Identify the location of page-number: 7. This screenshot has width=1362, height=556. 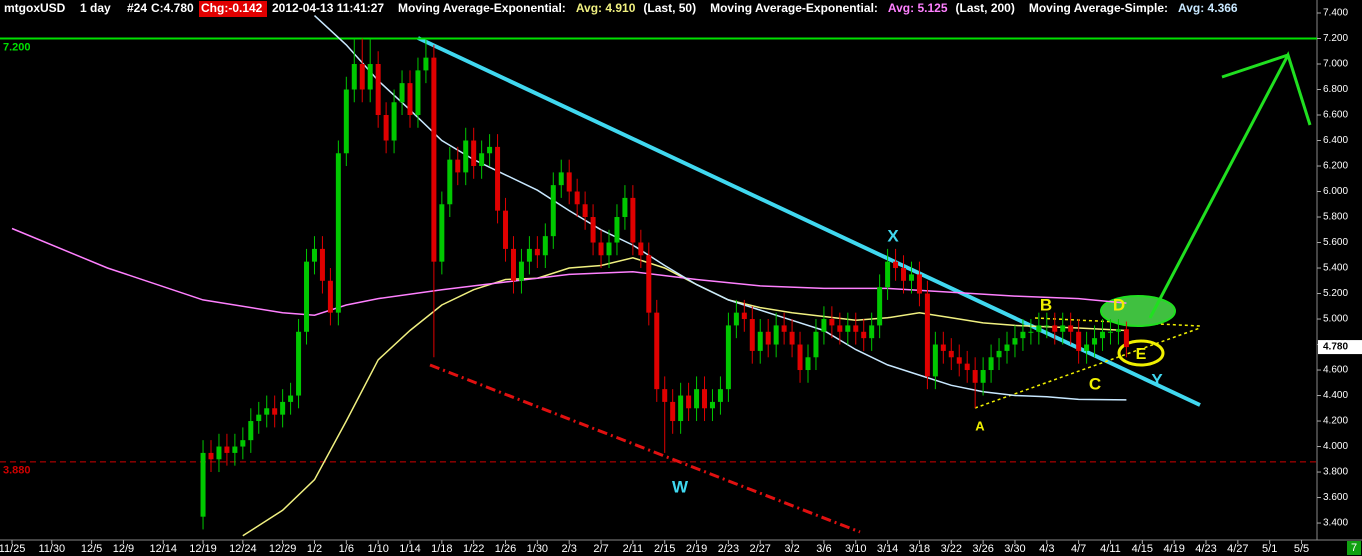
(1354, 548).